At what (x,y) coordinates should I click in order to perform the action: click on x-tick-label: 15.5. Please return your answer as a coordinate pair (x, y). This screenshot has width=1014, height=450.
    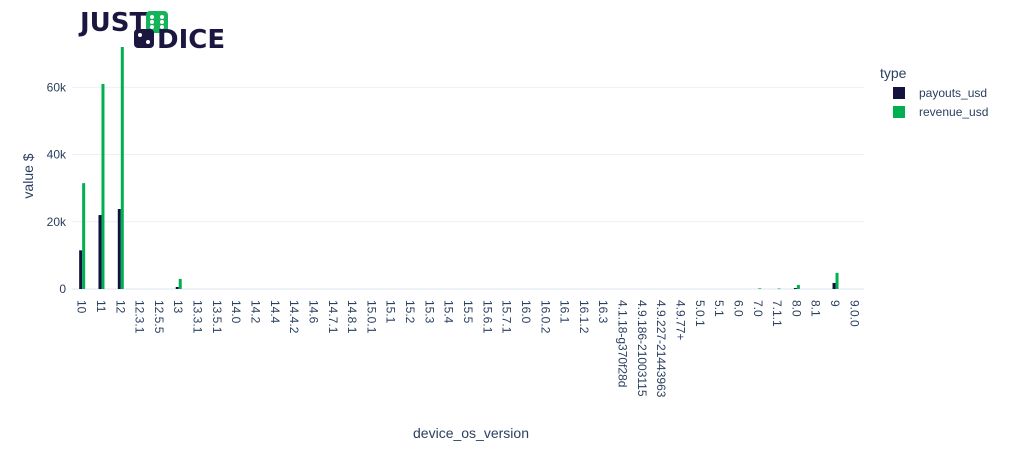
    Looking at the image, I should click on (468, 312).